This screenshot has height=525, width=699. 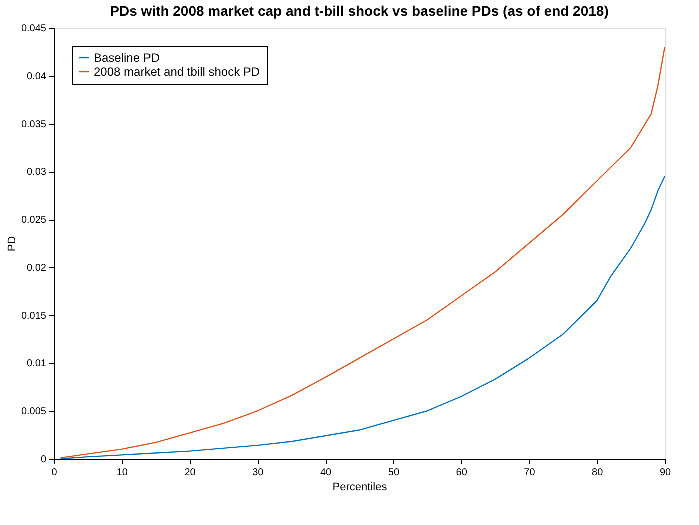 What do you see at coordinates (326, 473) in the screenshot?
I see `x-tick-label: 40` at bounding box center [326, 473].